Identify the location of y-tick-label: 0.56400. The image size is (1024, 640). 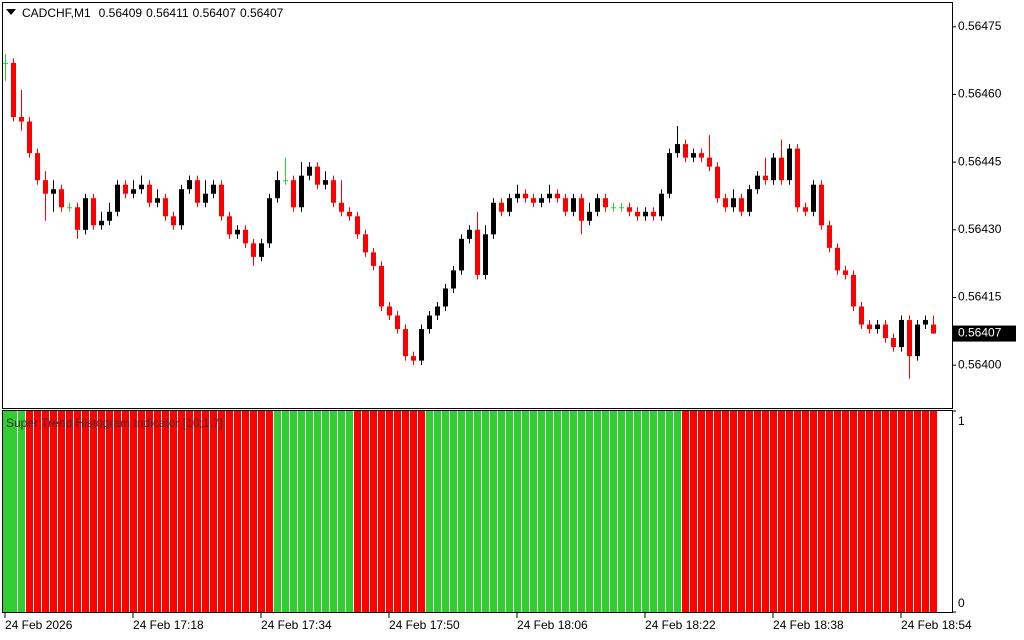
(980, 364).